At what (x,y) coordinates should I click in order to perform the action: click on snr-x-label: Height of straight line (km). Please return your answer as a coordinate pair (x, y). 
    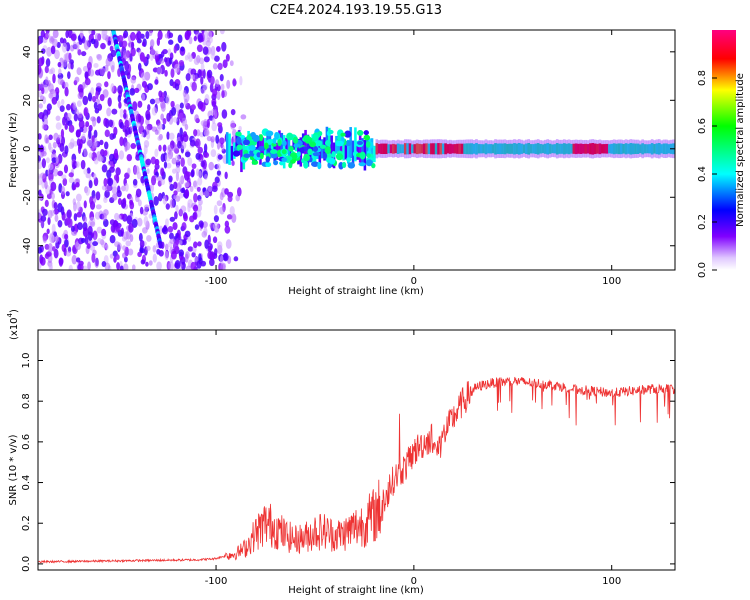
    Looking at the image, I should click on (356, 590).